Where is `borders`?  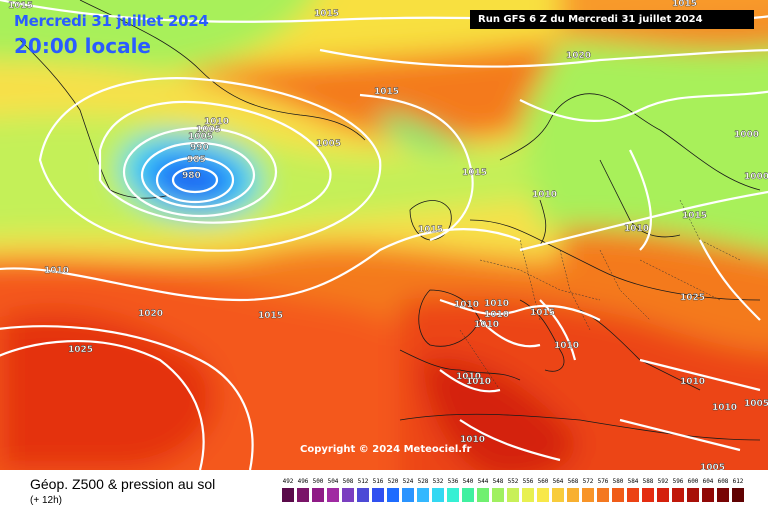 borders is located at coordinates (600, 295).